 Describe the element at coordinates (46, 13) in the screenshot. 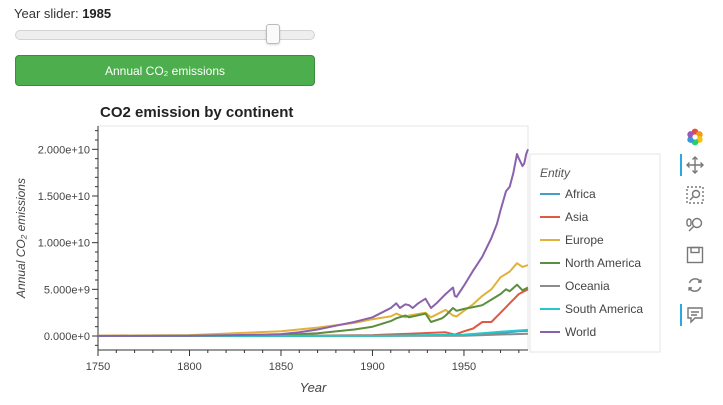

I see `slider-title-label: Year slider:` at that location.